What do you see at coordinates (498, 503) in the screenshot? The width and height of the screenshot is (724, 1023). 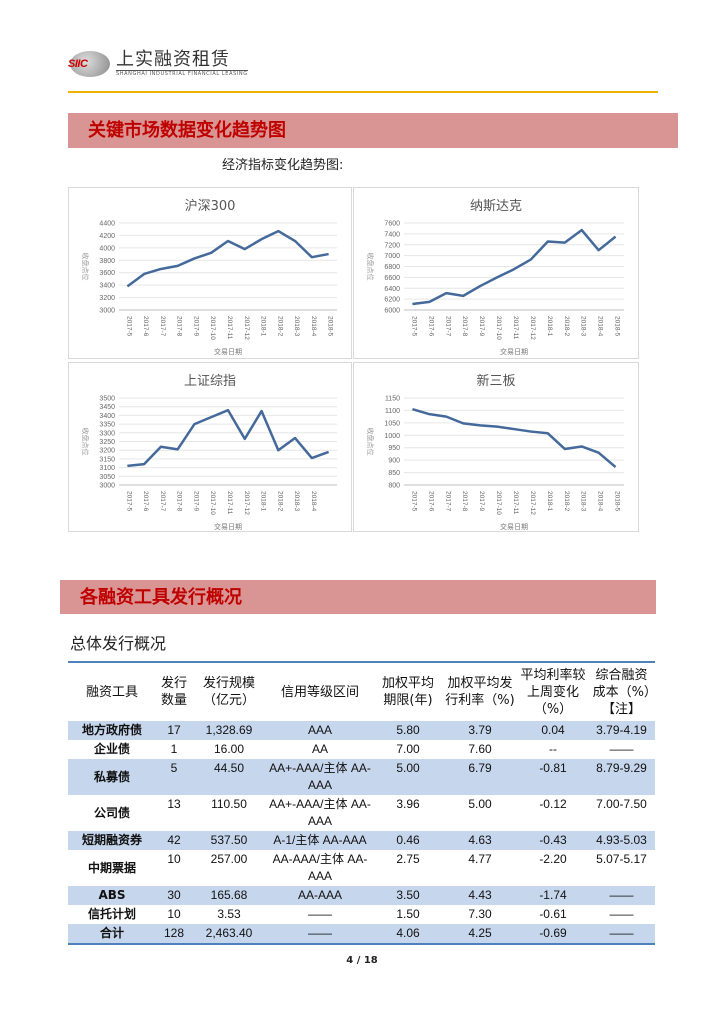 I see `x-tick-label: 2017-10` at bounding box center [498, 503].